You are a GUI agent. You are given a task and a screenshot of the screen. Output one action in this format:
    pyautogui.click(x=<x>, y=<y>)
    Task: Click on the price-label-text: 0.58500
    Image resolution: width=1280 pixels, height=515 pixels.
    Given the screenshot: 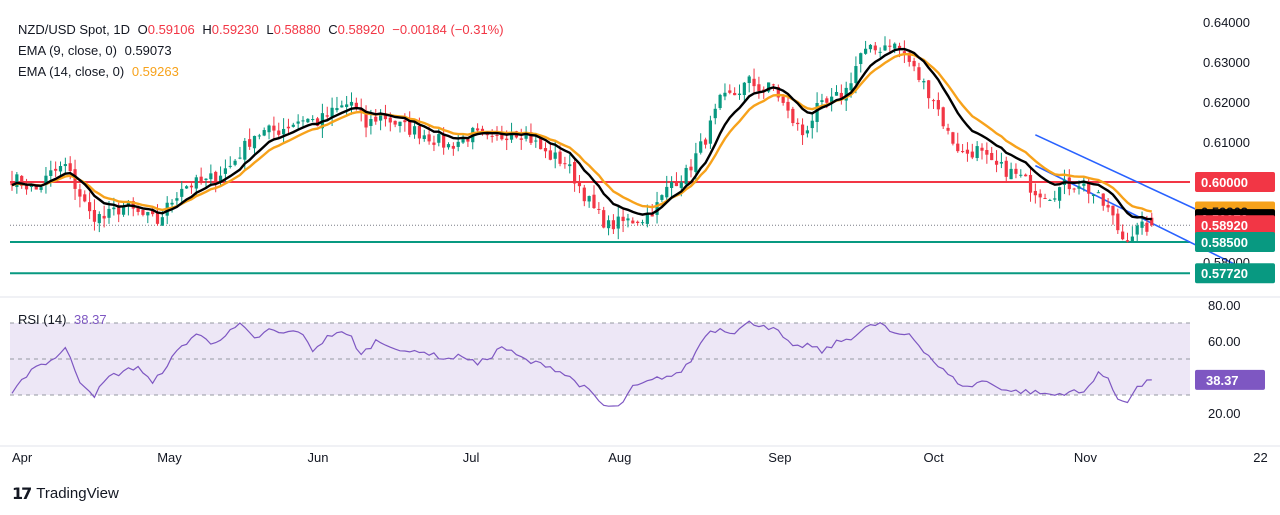 What is the action you would take?
    pyautogui.click(x=1224, y=242)
    